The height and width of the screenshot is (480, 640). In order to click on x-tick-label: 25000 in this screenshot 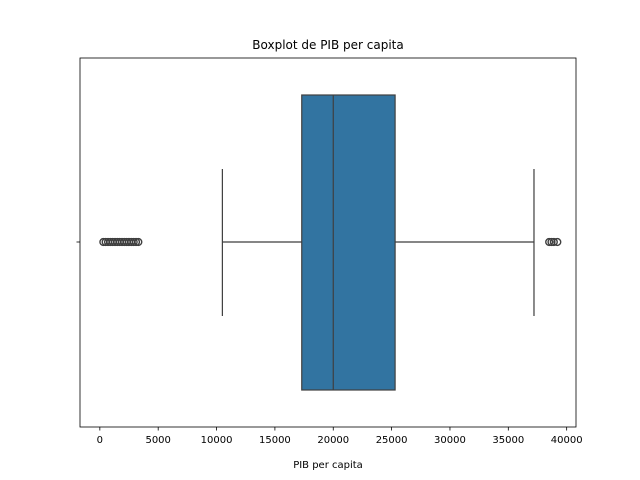, I will do `click(392, 440)`.